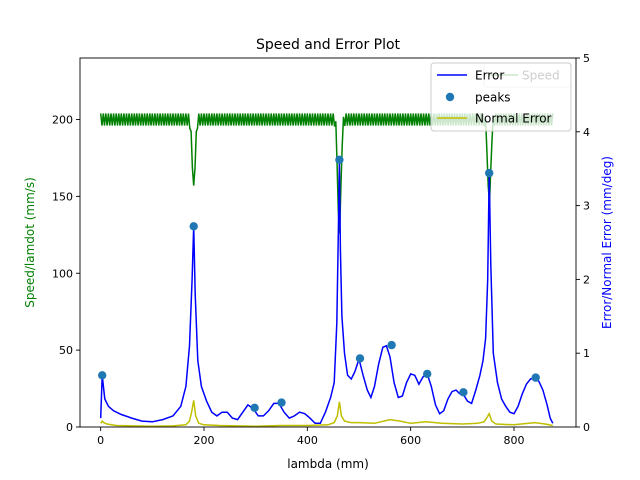  I want to click on legend: SpeedErrorpeaksNormal Error, so click(501, 97).